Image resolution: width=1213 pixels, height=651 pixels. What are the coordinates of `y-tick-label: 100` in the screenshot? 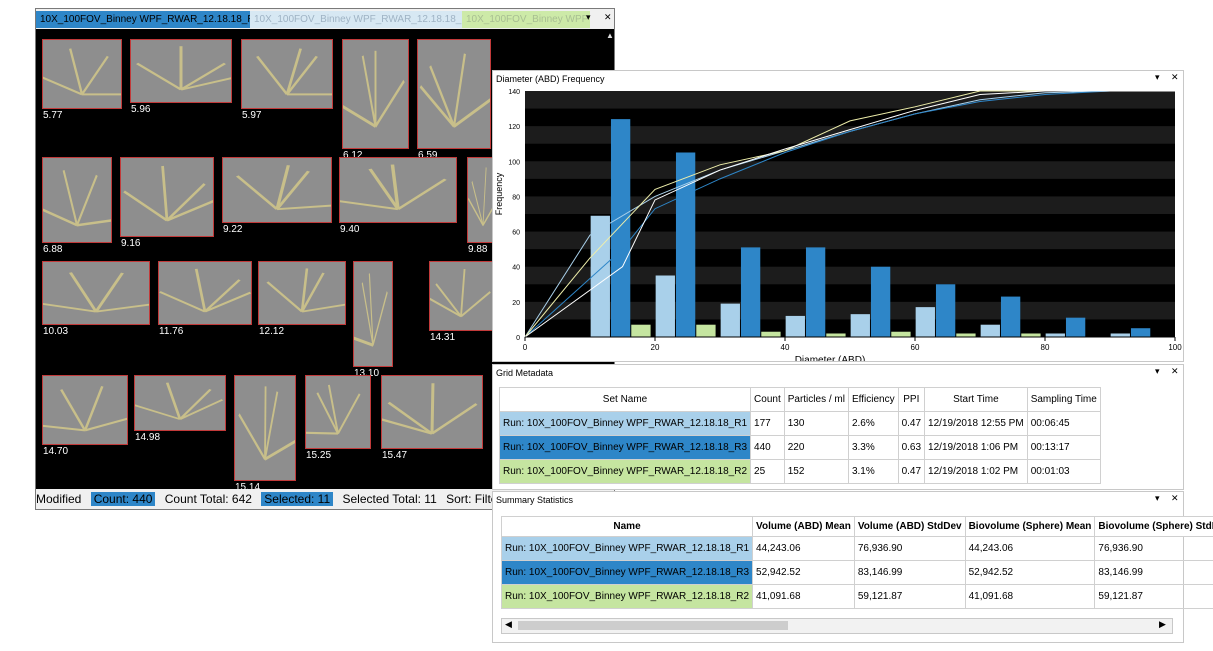 It's located at (514, 162).